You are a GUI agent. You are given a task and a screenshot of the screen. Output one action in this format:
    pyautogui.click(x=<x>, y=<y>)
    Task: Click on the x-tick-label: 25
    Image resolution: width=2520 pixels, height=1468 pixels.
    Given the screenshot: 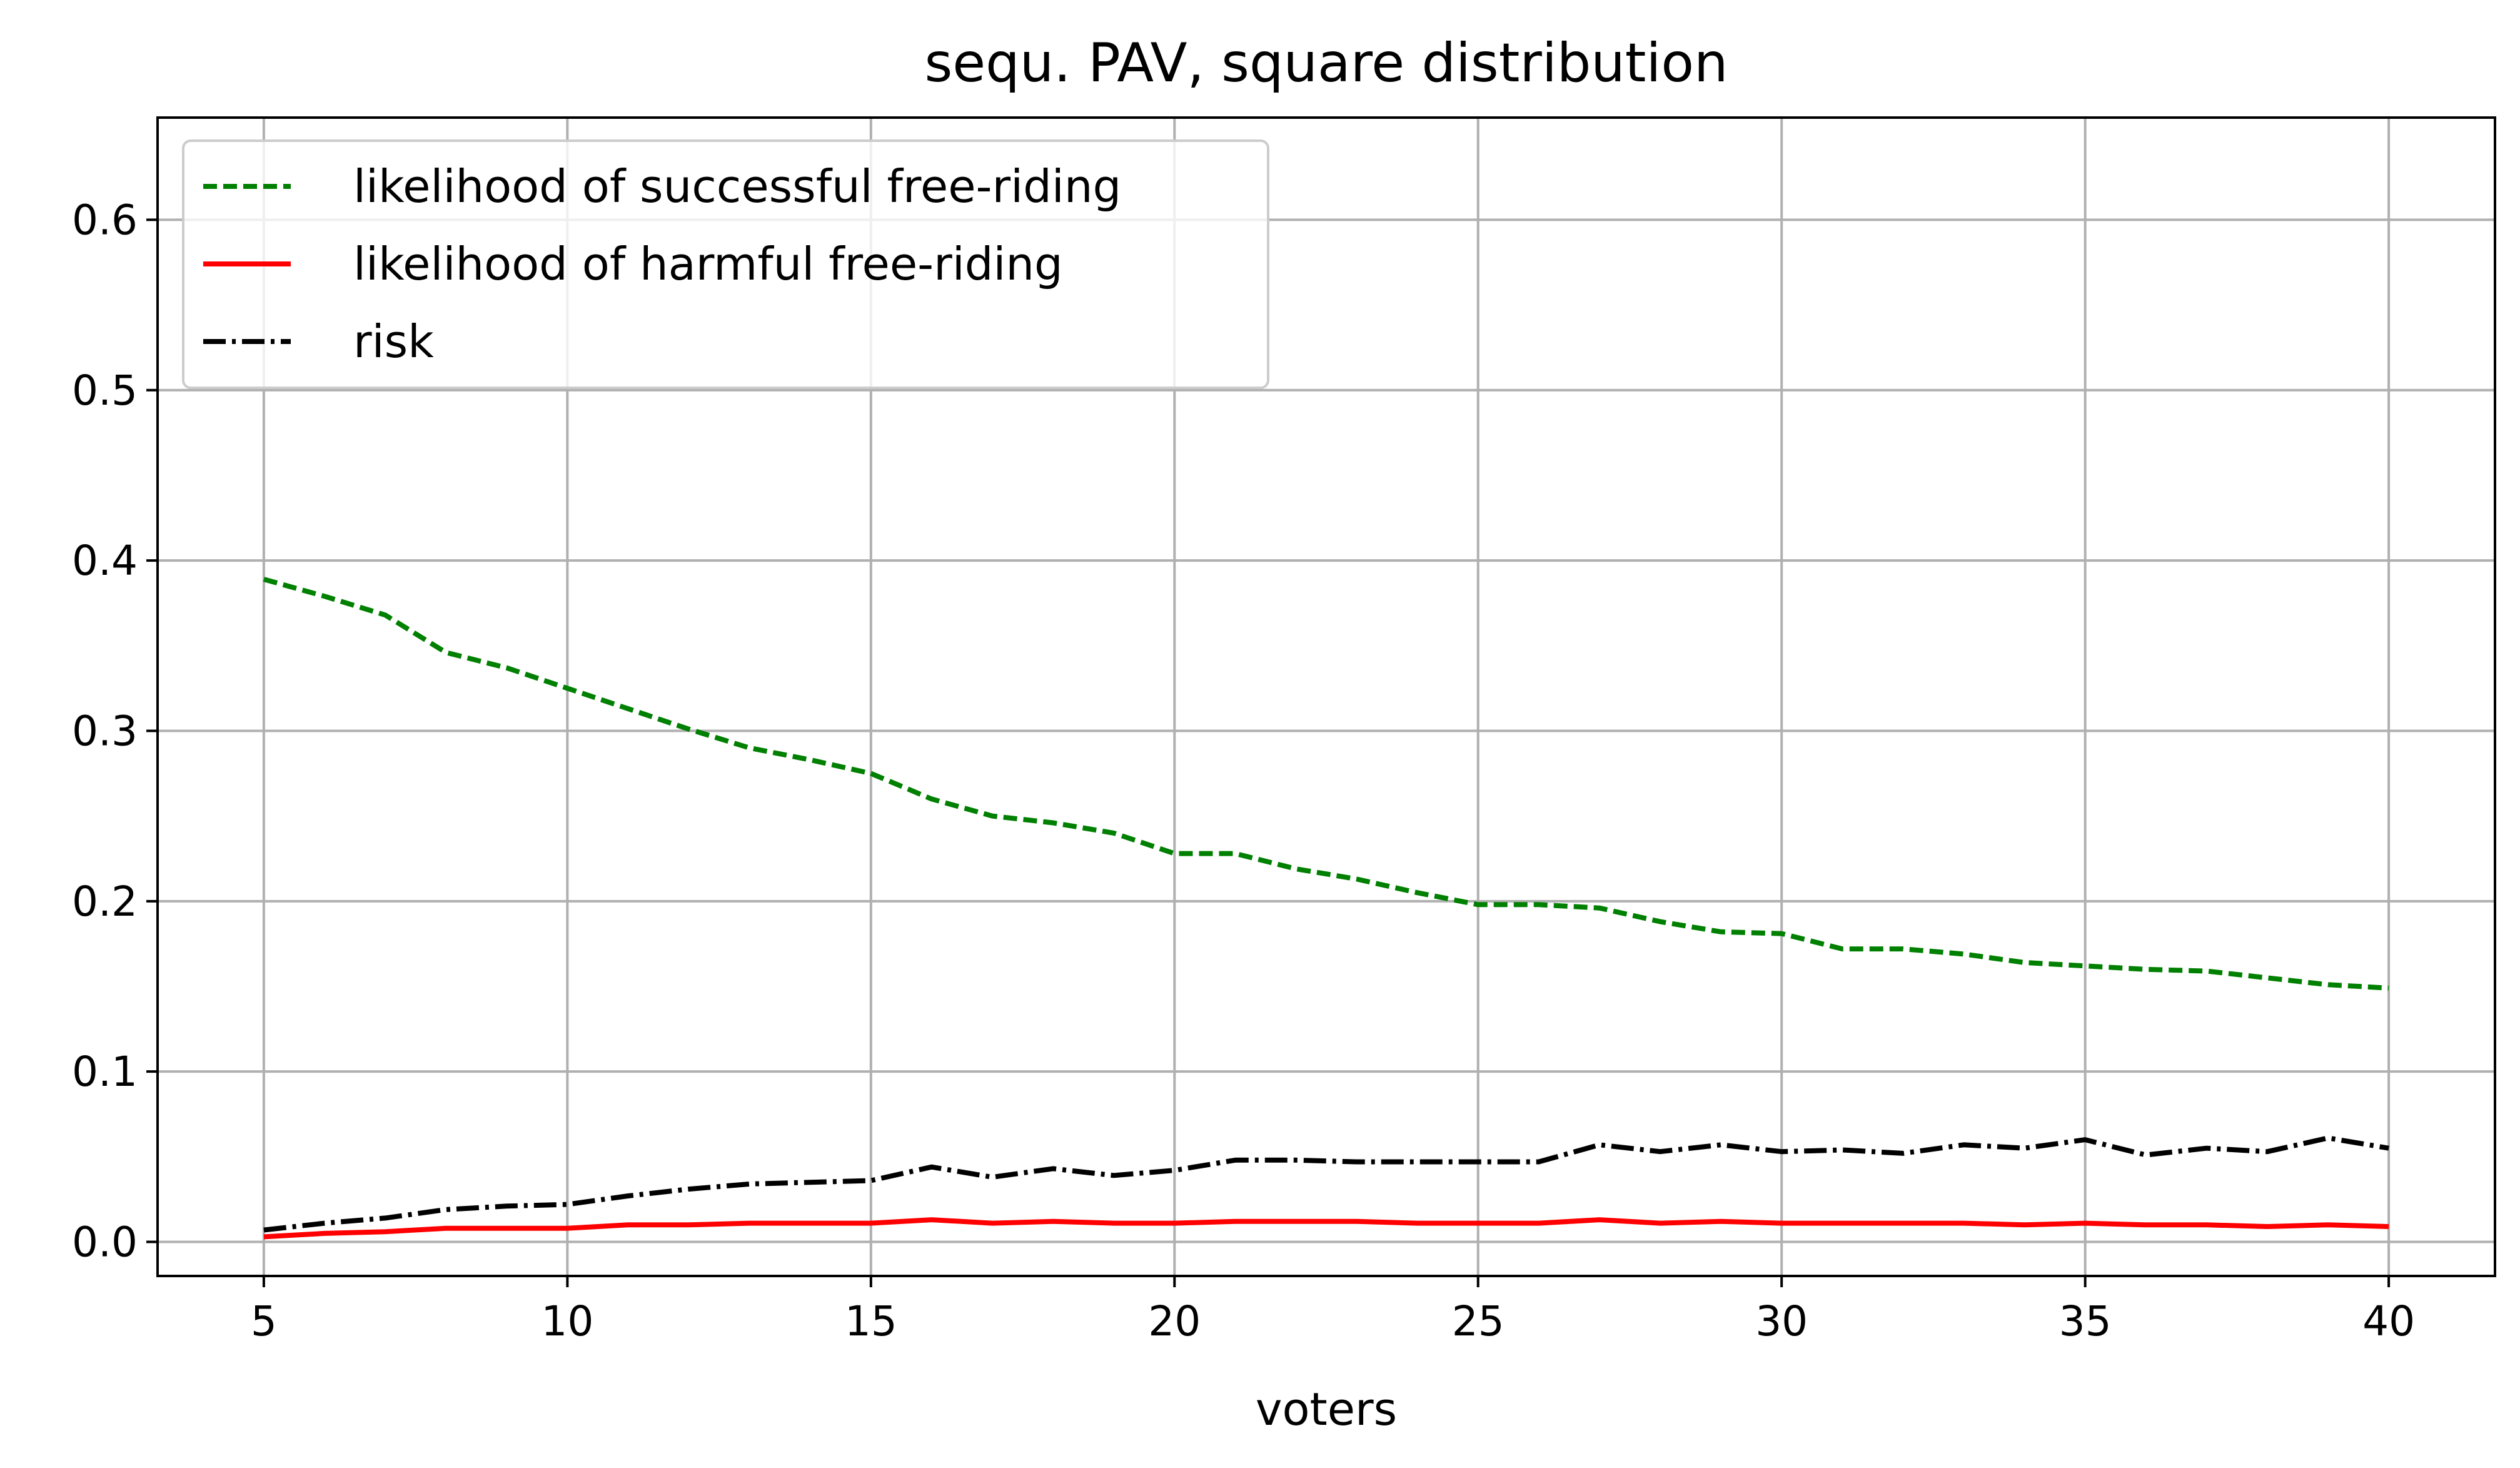 What is the action you would take?
    pyautogui.click(x=1478, y=1321)
    